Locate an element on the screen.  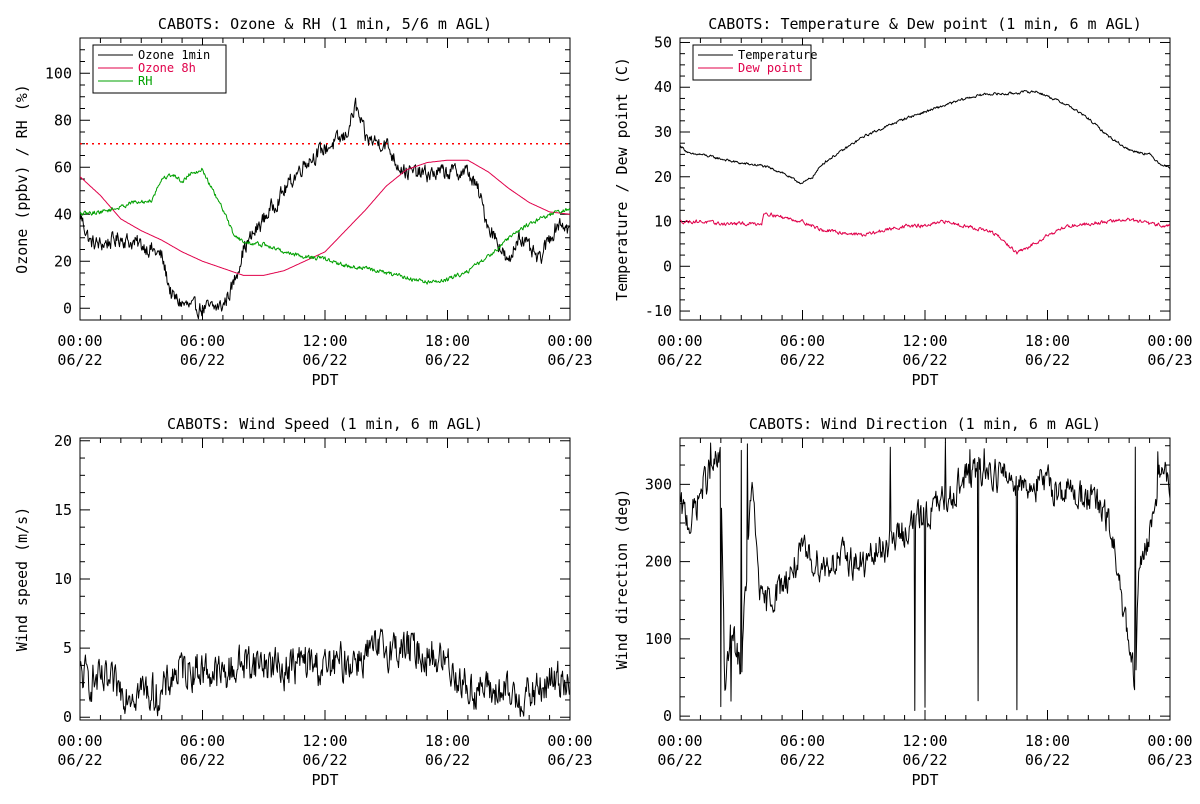
legend-label: Ozone 1min is located at coordinates (174, 55).